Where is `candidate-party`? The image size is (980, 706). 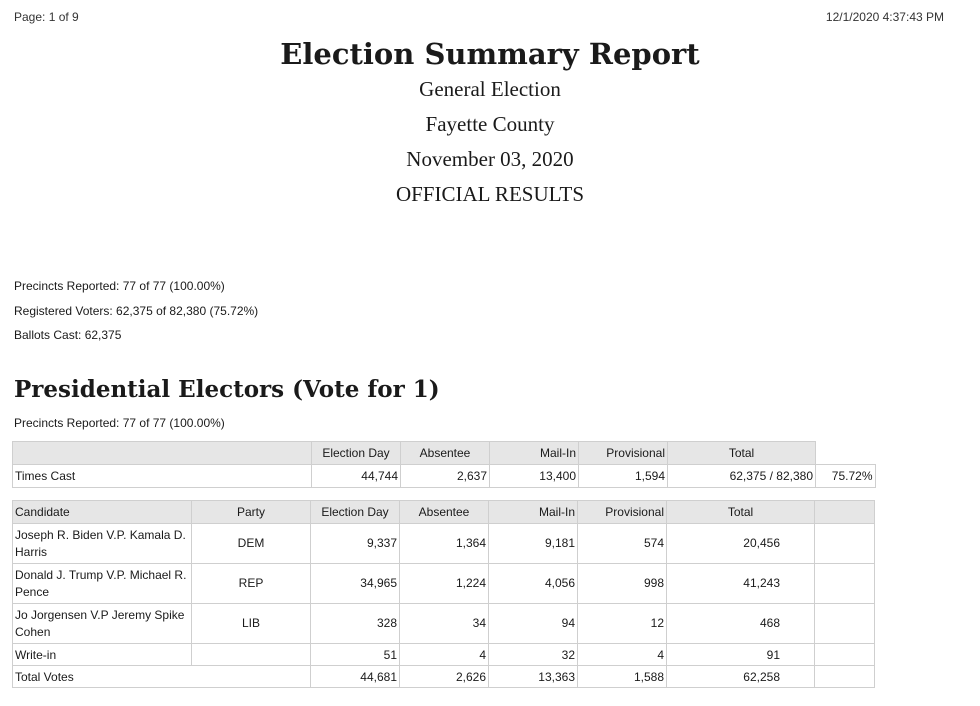
candidate-party is located at coordinates (251, 654).